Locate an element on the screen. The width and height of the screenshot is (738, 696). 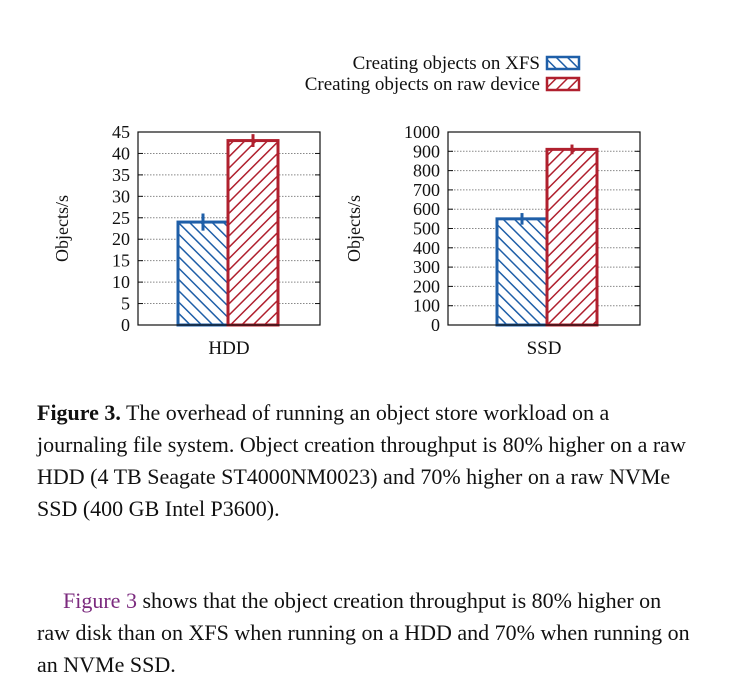
y-tick-label: 700 is located at coordinates (426, 190).